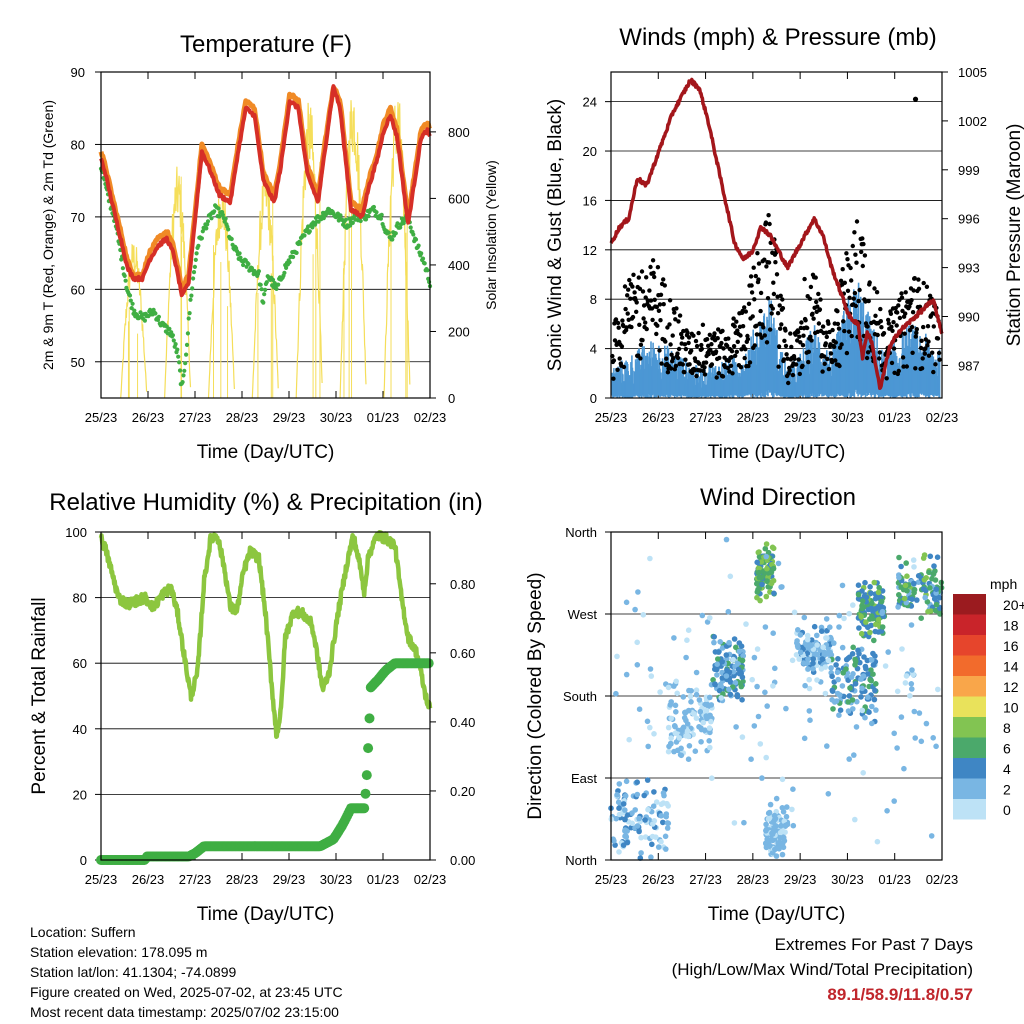 This screenshot has height=1024, width=1024. What do you see at coordinates (430, 879) in the screenshot?
I see `humidity-xtick-label: 02/23` at bounding box center [430, 879].